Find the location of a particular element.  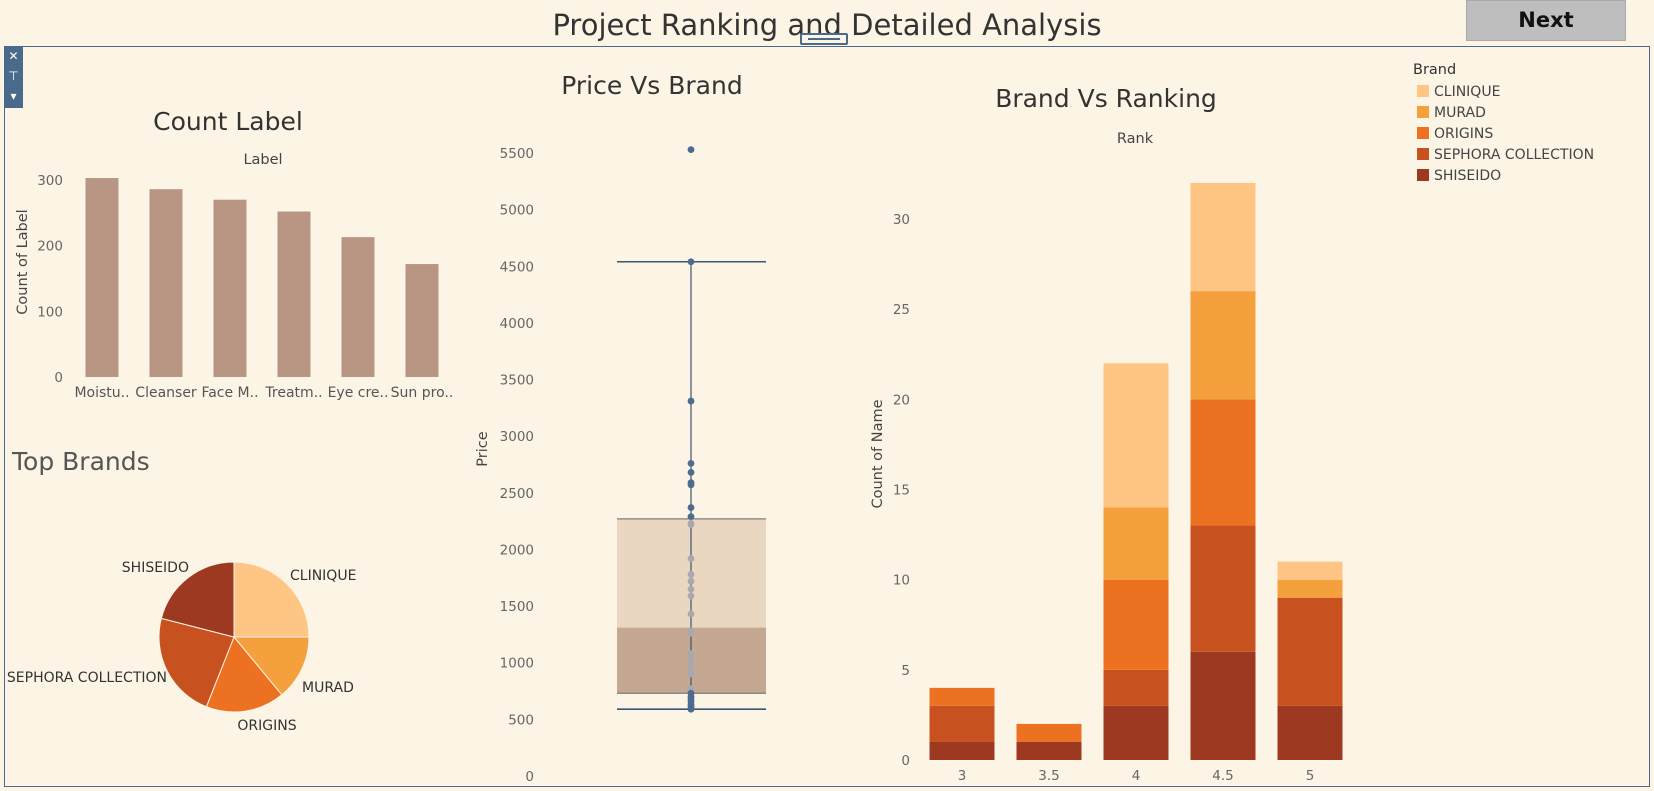

count-xtick: Eye cre.. is located at coordinates (358, 393).